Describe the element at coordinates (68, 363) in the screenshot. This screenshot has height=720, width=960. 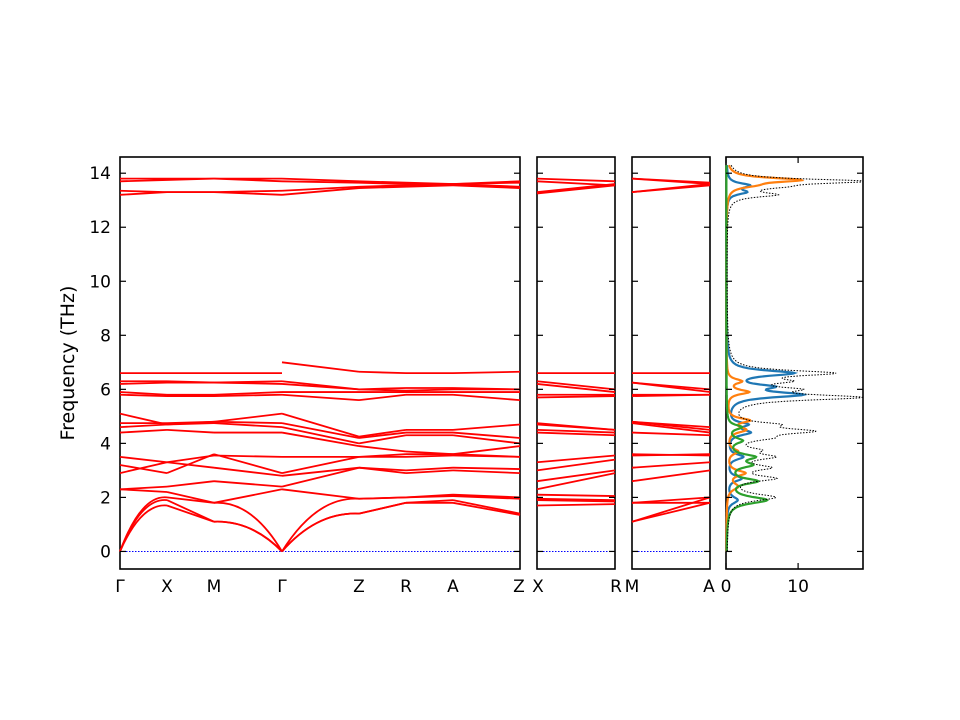
I see `y-axis-title: Frequency (THz)` at that location.